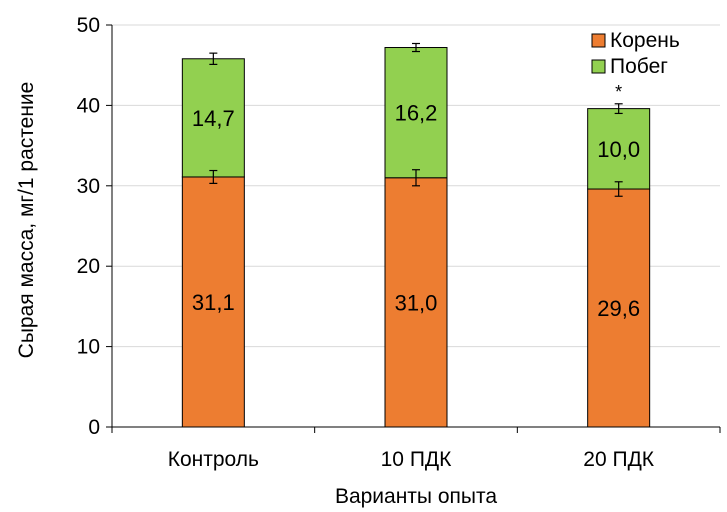 The image size is (727, 512). I want to click on y-tick-label-0: 0, so click(94, 427).